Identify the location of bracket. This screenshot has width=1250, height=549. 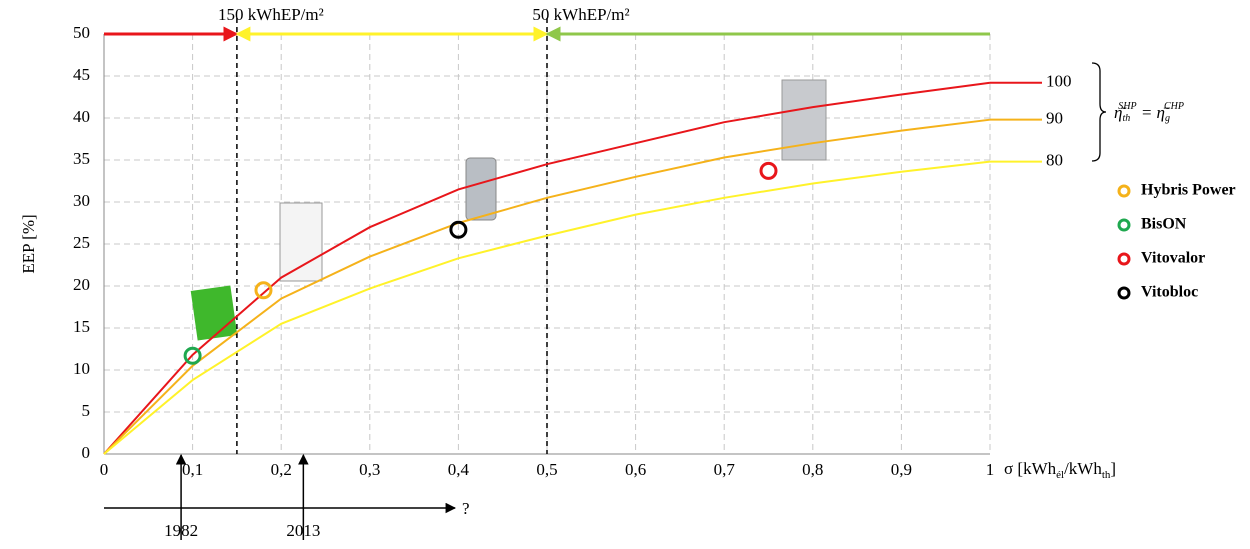
(1099, 112).